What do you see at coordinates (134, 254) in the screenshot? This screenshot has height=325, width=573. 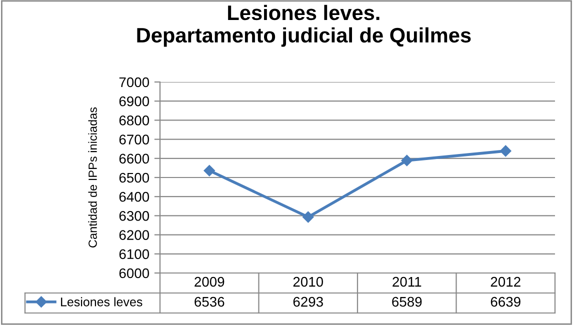 I see `y-tick-label: 6100` at bounding box center [134, 254].